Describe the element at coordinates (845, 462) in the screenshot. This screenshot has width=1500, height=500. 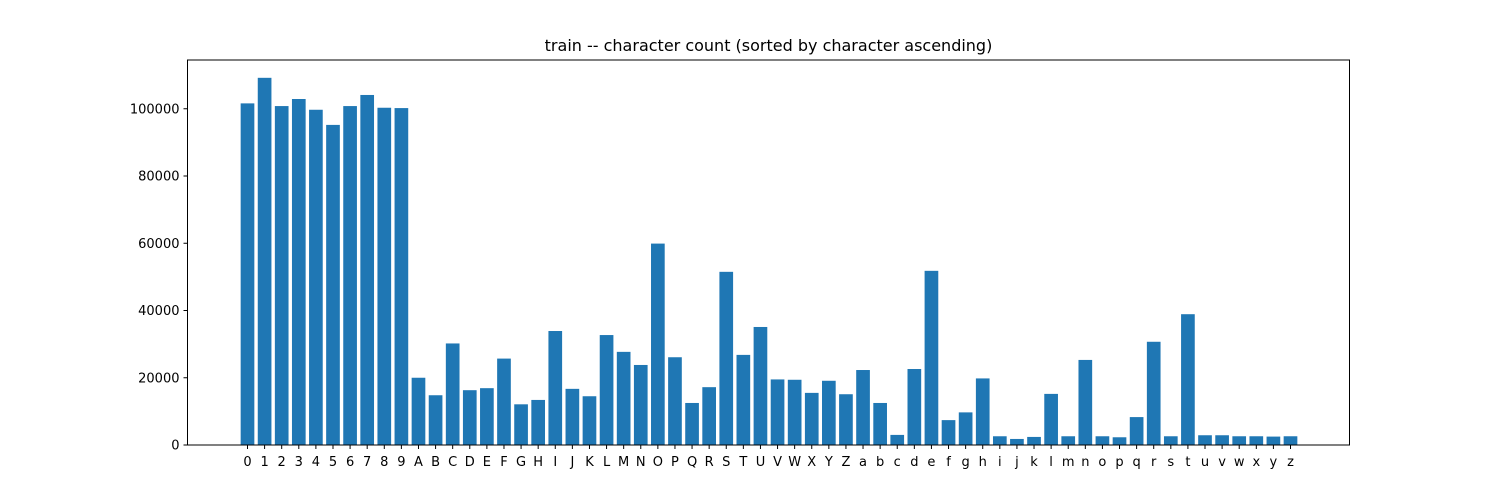
I see `x-tick-label: Z` at that location.